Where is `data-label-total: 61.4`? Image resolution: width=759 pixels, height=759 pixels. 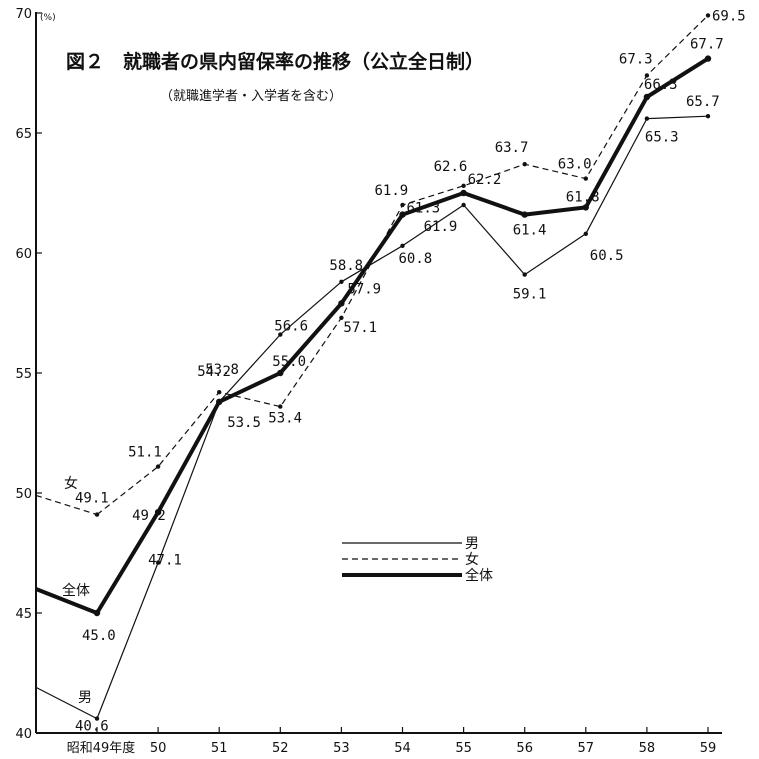 data-label-total: 61.4 is located at coordinates (530, 231).